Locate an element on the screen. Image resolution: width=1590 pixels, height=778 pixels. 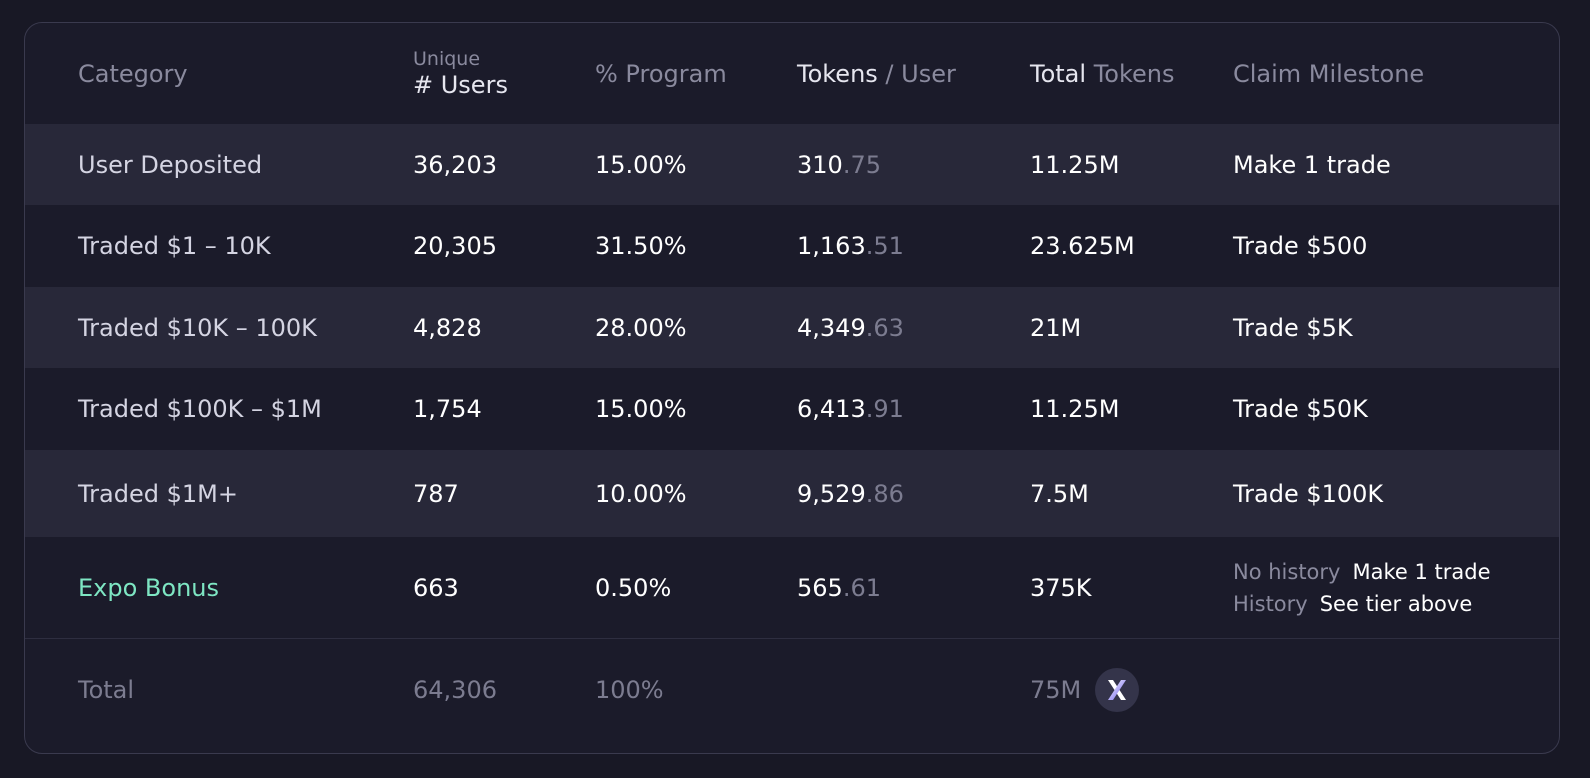
total-tokens: 75M is located at coordinates (1085, 690).